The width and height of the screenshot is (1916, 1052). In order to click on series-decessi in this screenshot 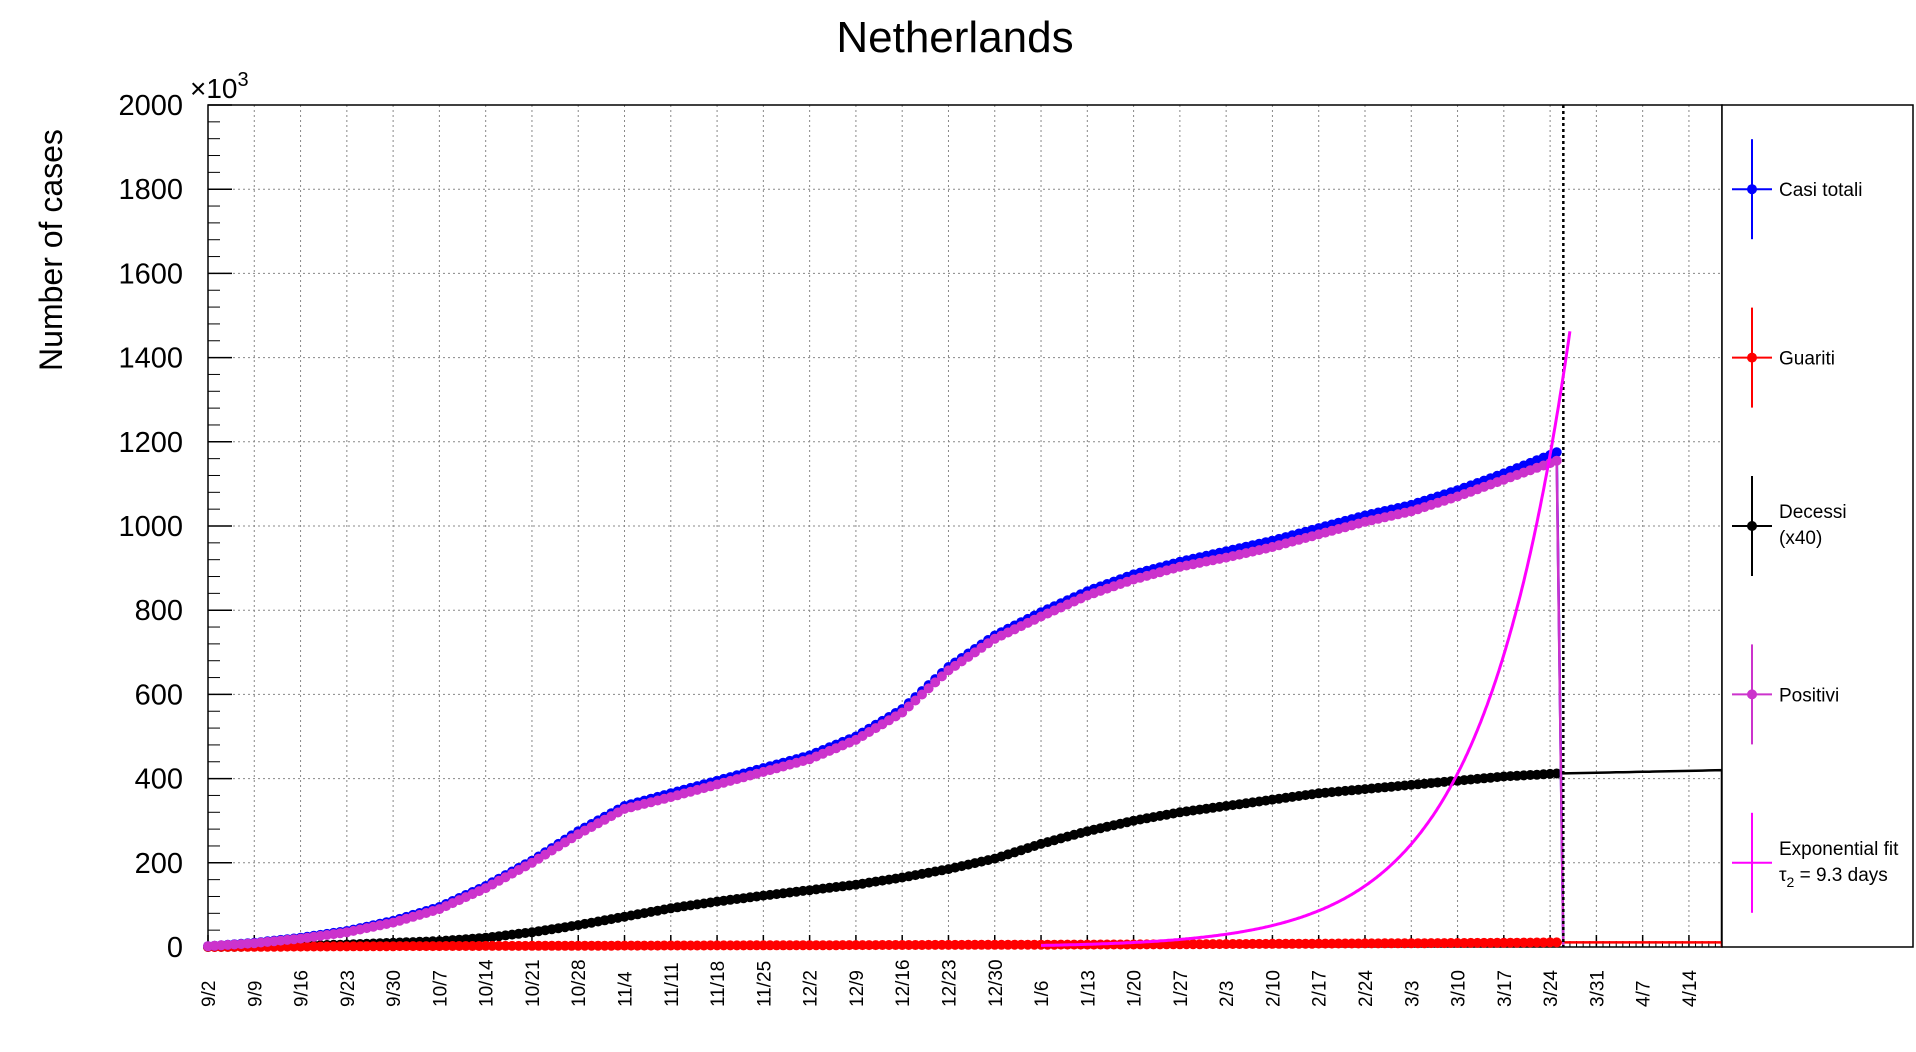, I will do `click(963, 860)`.